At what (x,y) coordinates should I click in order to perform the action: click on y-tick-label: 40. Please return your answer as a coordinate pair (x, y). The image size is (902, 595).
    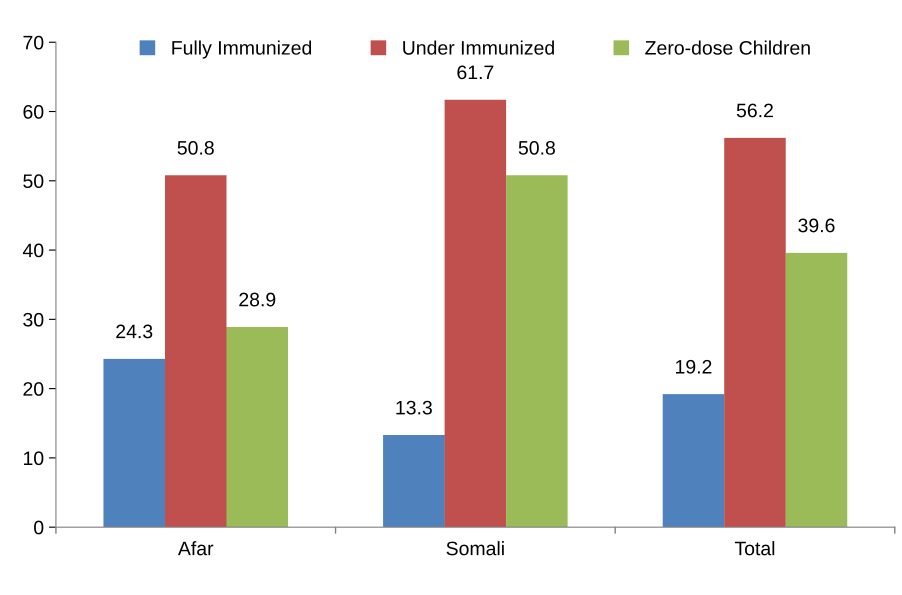
    Looking at the image, I should click on (33, 251).